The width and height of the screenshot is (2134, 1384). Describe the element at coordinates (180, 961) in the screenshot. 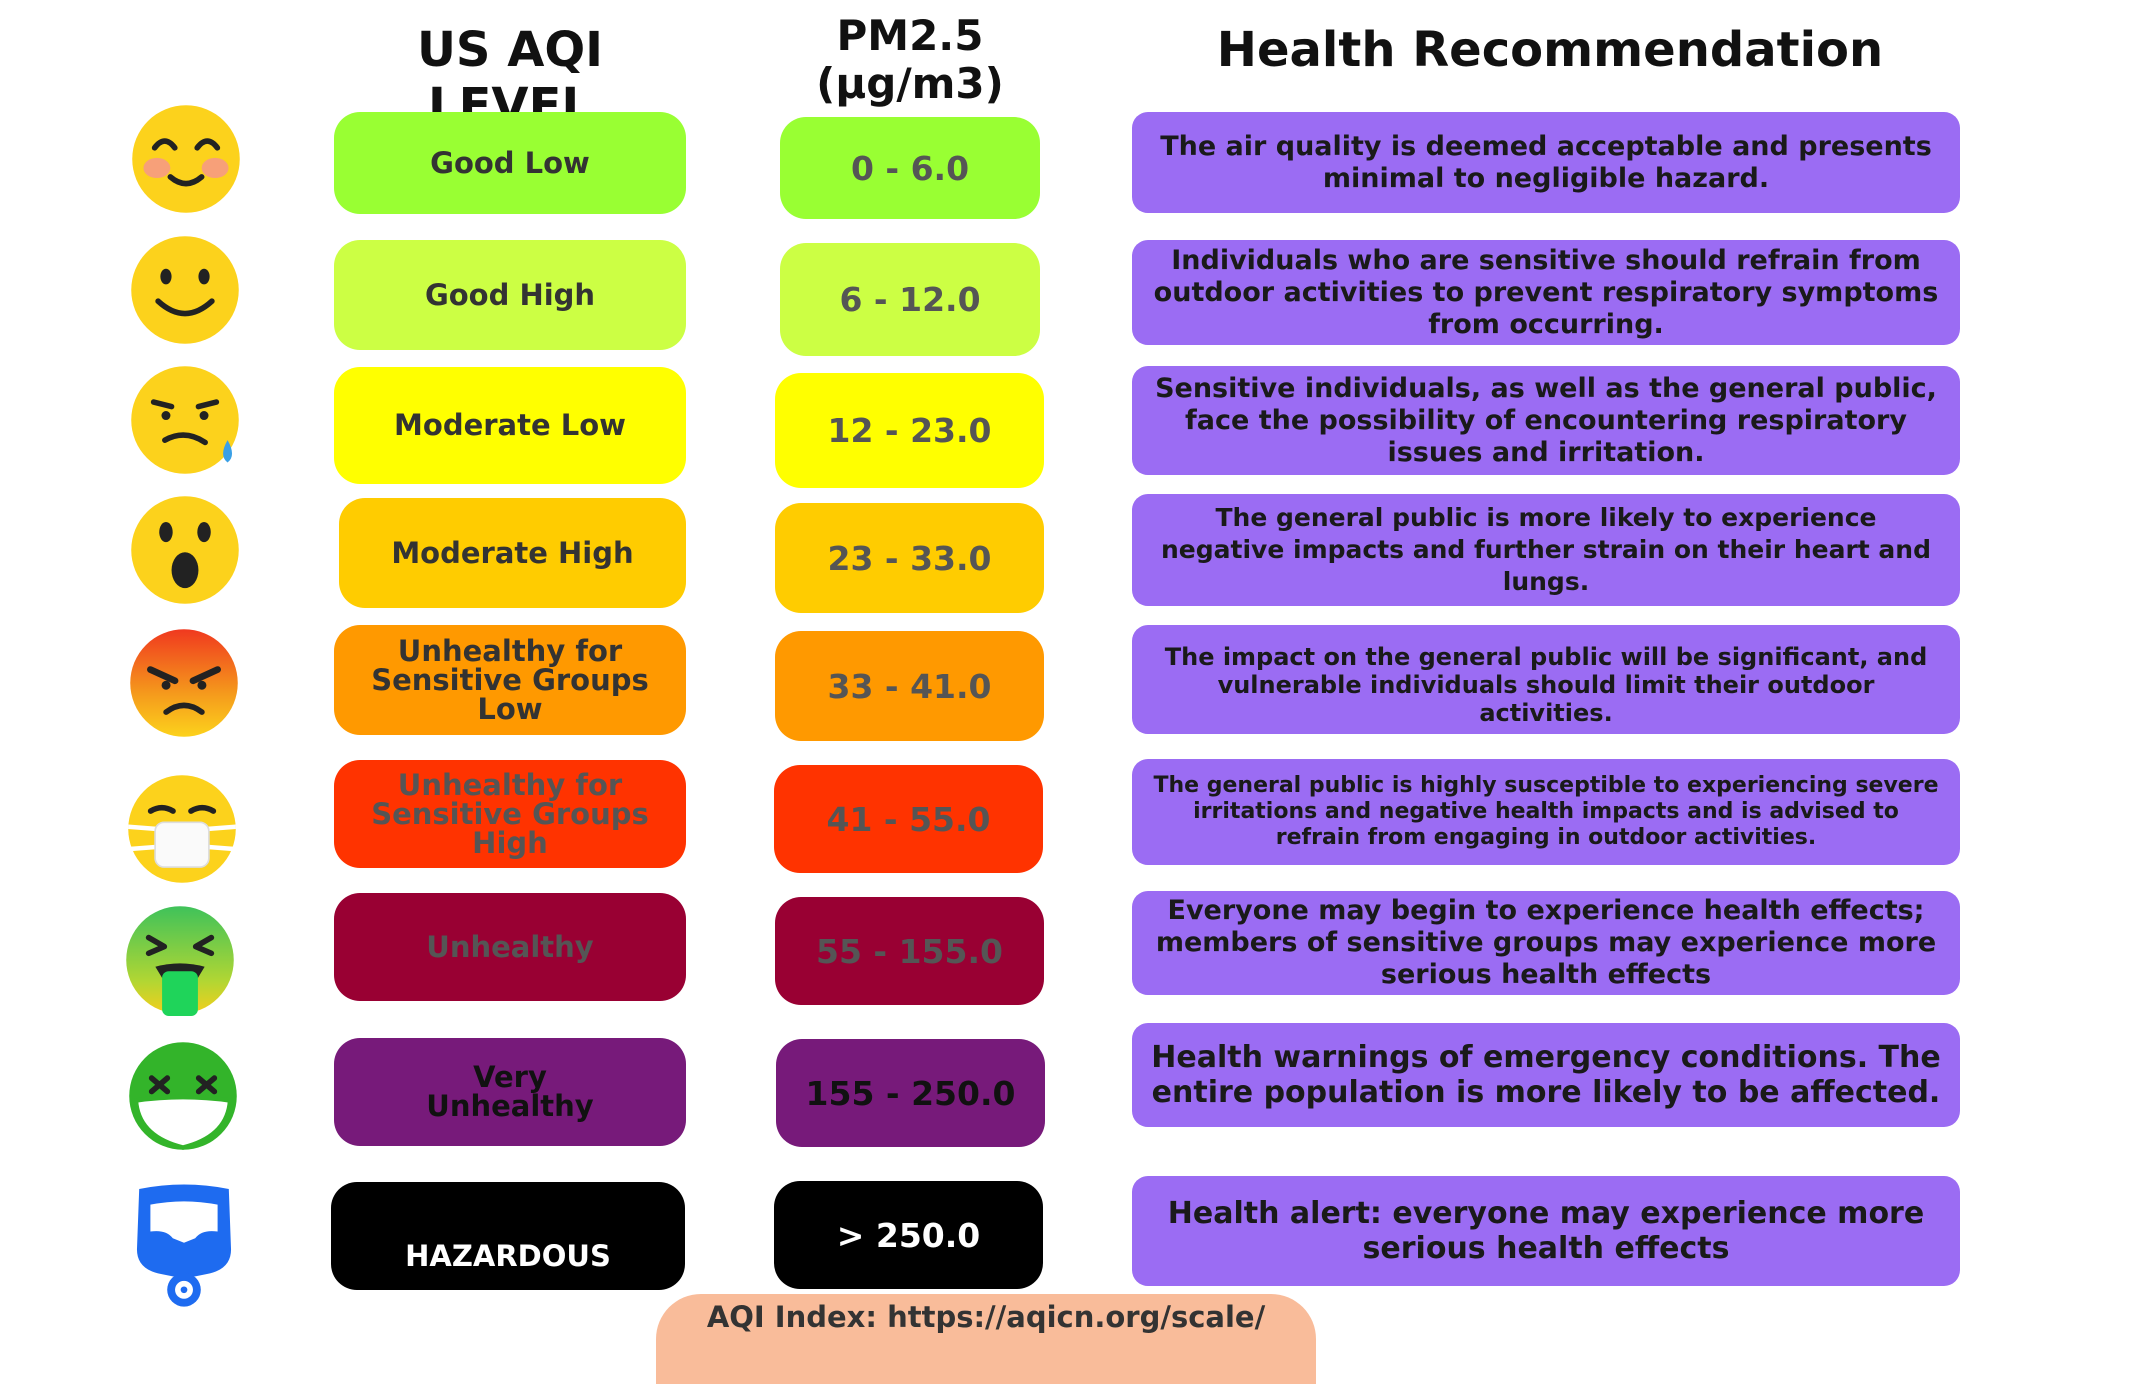

I see `vomiting-face-icon` at that location.